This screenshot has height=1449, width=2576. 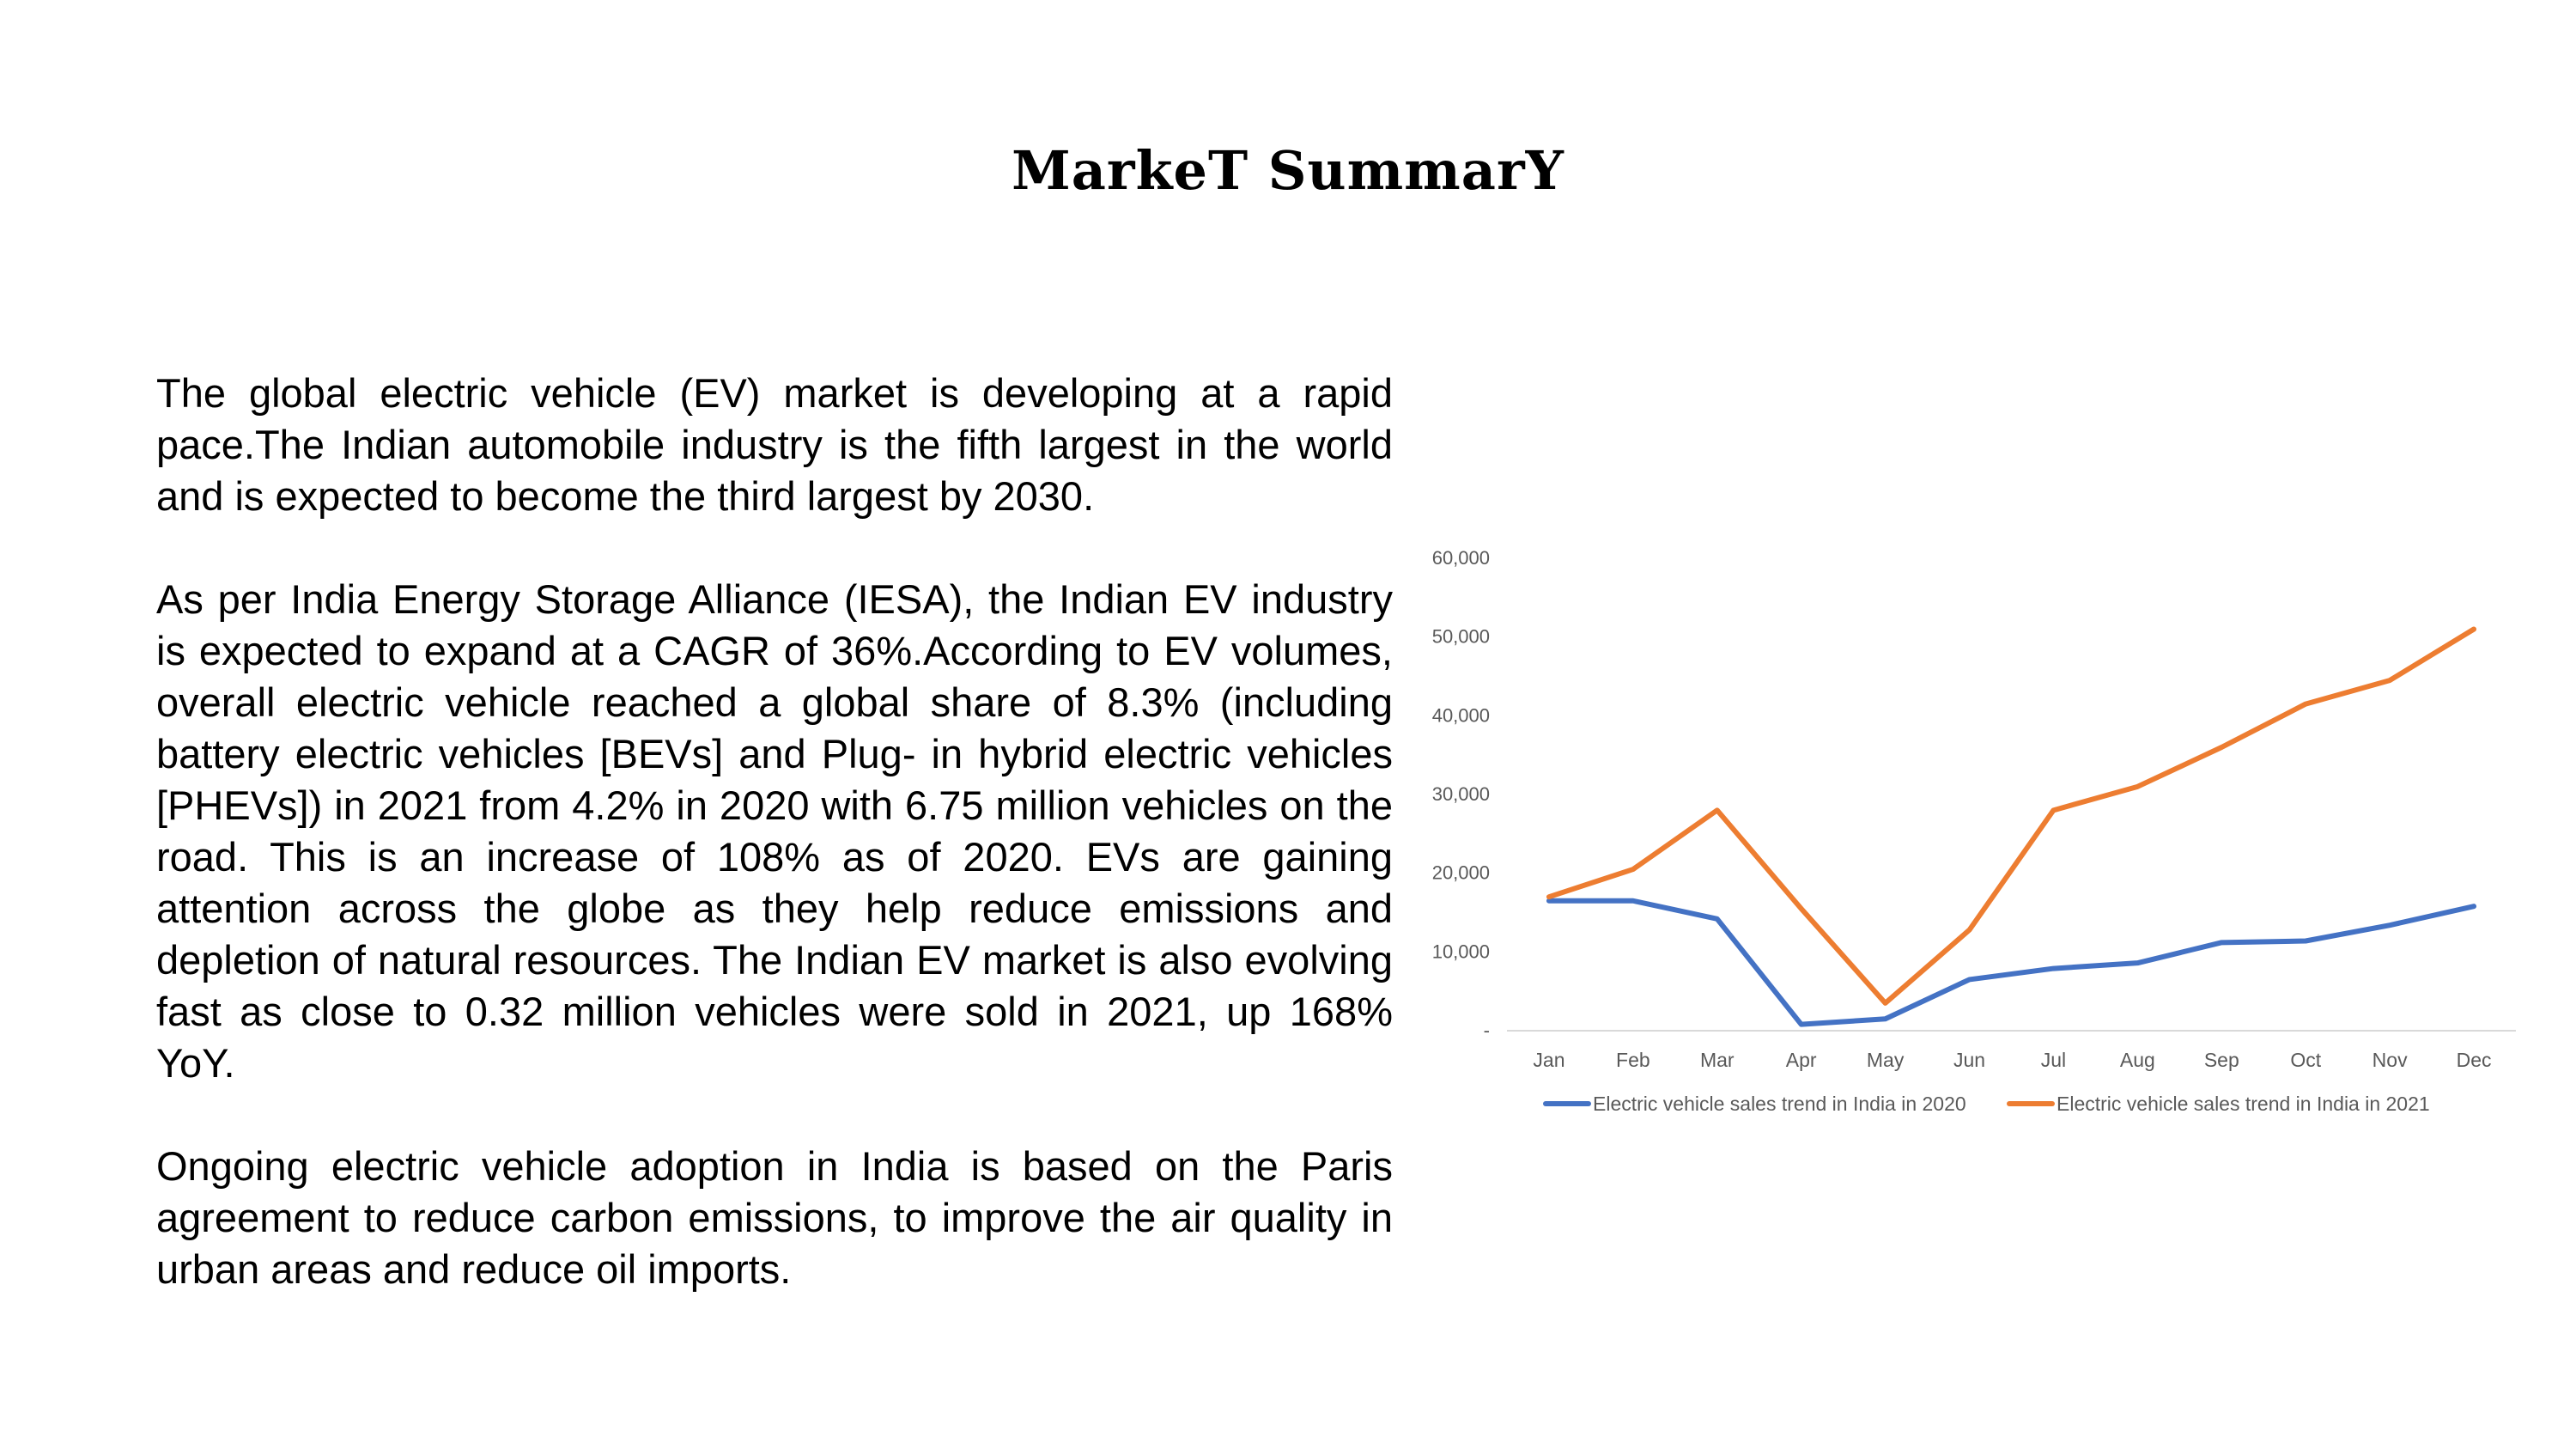 What do you see at coordinates (1461, 715) in the screenshot?
I see `y-tick-label: 40,000` at bounding box center [1461, 715].